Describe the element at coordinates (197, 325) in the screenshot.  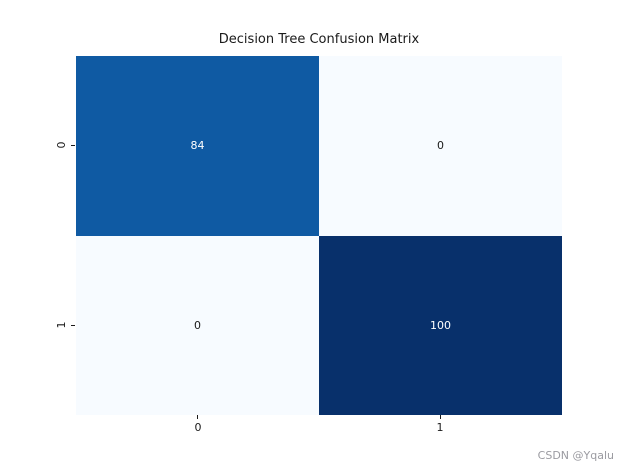
I see `heatmap-cell-1-0: 0` at that location.